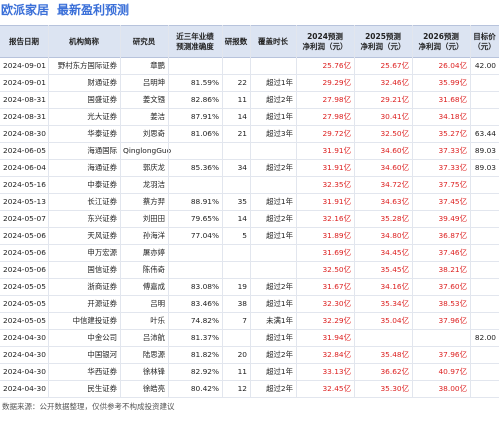 The width and height of the screenshot is (499, 421). Describe the element at coordinates (102, 286) in the screenshot. I see `cell-org: 浙商证券` at that location.